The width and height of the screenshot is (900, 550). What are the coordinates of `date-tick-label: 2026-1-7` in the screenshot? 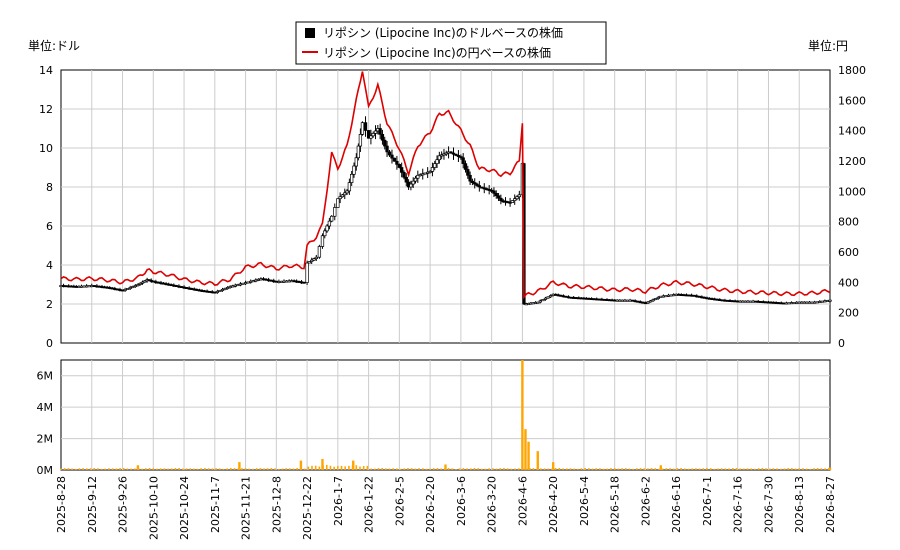 It's located at (338, 501).